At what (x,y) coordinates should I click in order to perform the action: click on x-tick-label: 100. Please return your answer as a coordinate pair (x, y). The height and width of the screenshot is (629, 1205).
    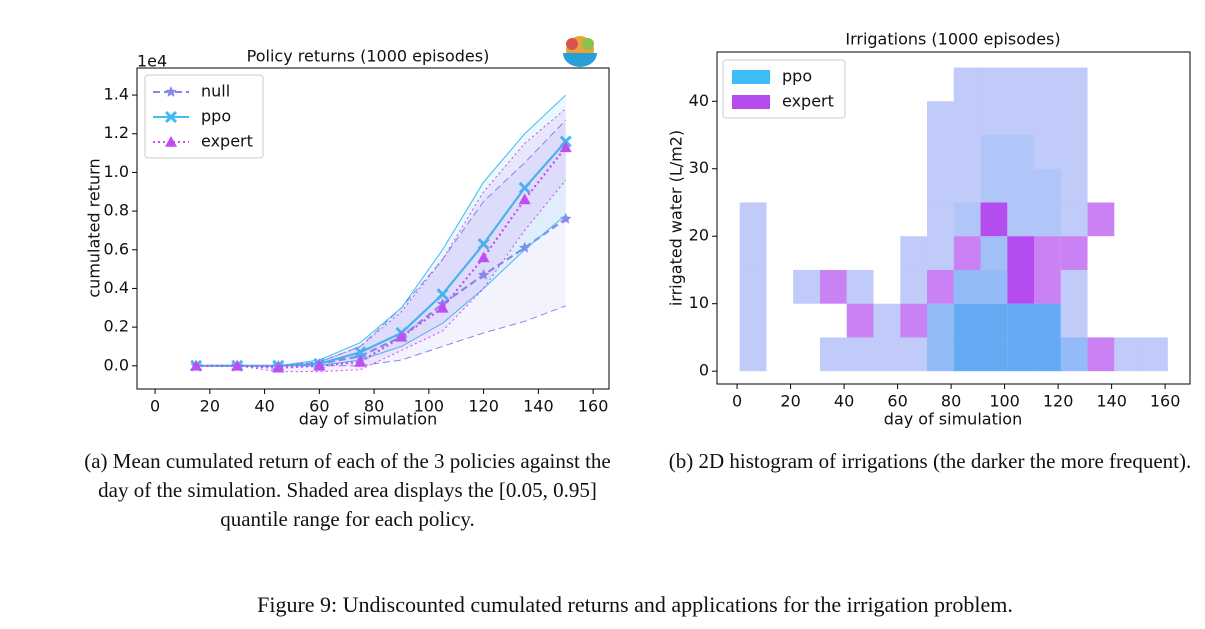
    Looking at the image, I should click on (429, 406).